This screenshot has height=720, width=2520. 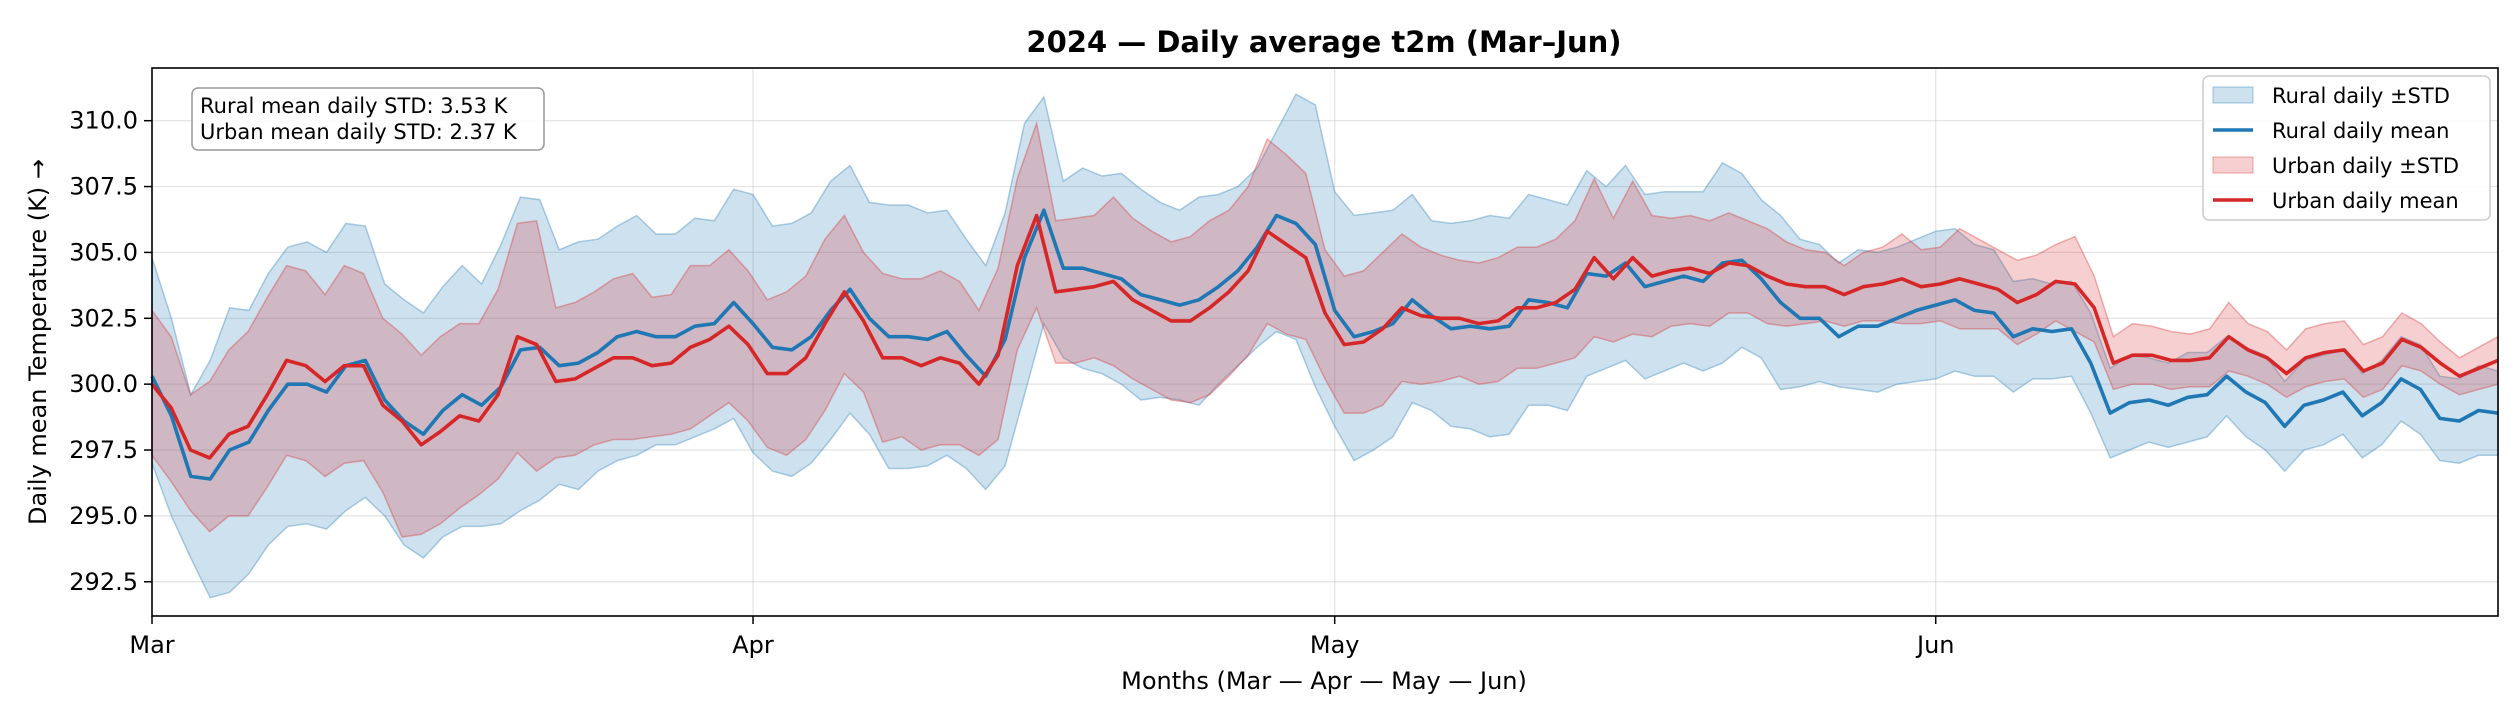 What do you see at coordinates (1935, 645) in the screenshot?
I see `x-tick-label: Jun` at bounding box center [1935, 645].